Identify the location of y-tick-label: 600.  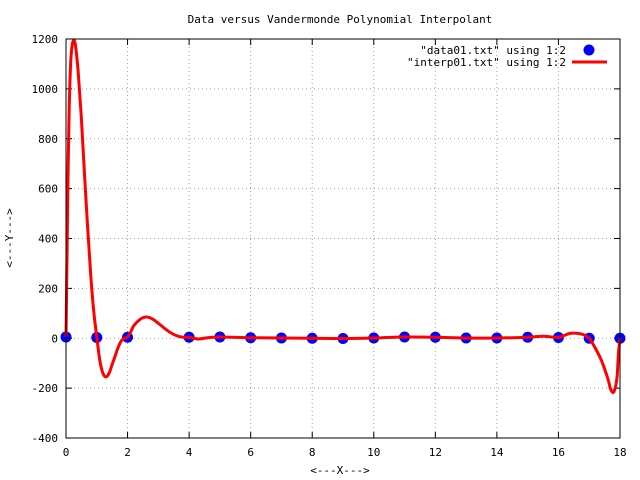
(48, 189).